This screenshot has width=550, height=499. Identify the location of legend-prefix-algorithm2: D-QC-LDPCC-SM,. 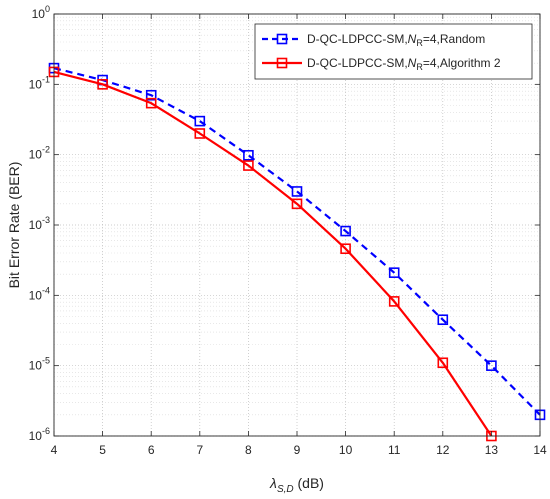
(357, 63).